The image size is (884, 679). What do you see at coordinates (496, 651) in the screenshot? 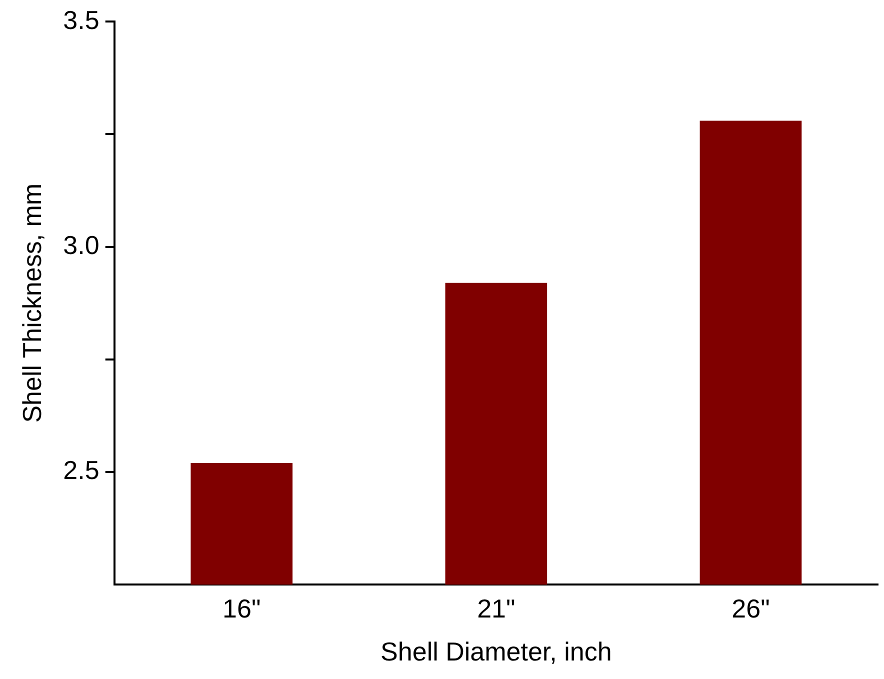
I see `x-axis-title: Shell Diameter, inch` at bounding box center [496, 651].